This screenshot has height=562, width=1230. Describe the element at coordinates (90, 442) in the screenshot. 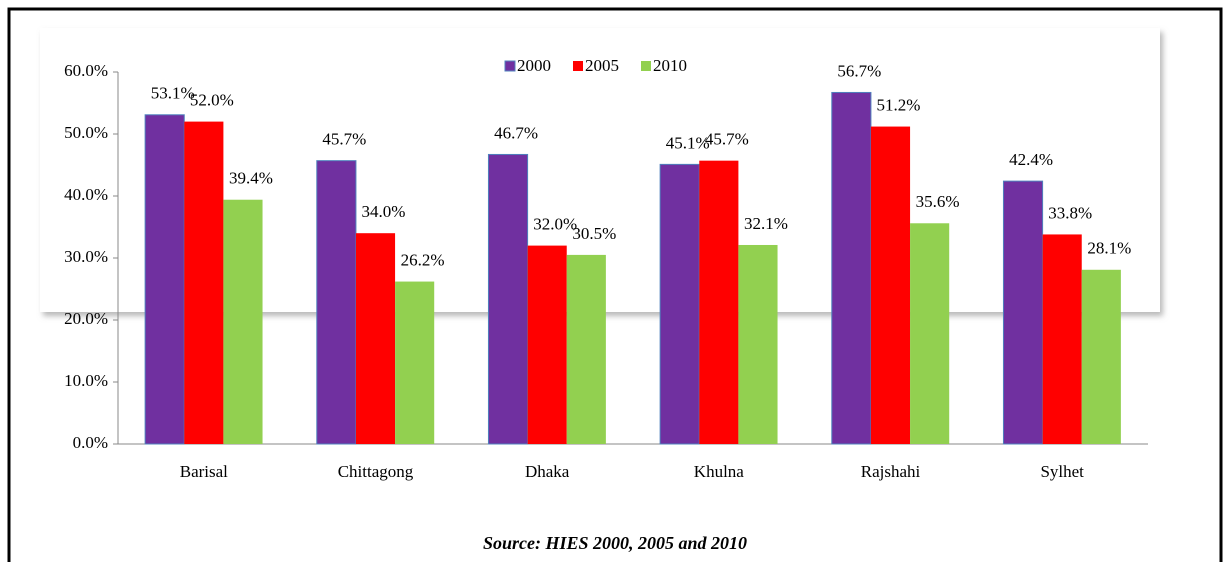

I see `y-tick-label: 0.0%` at that location.